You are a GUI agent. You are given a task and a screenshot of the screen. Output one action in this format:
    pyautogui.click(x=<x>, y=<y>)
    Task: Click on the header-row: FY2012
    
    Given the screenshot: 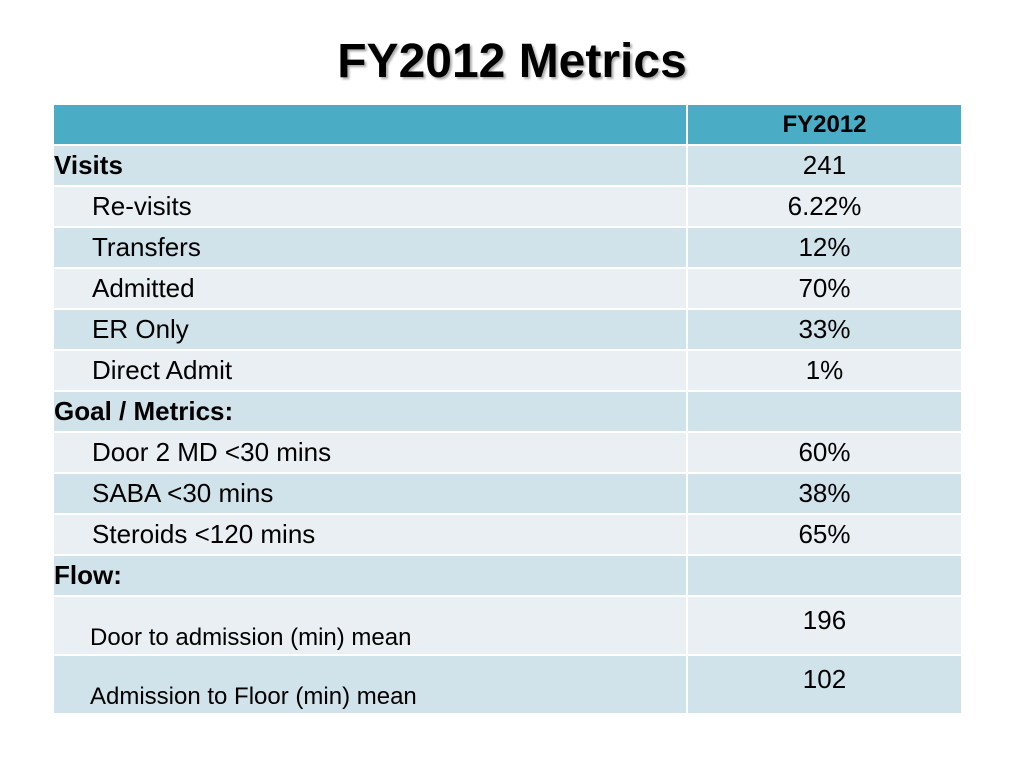 What is the action you would take?
    pyautogui.click(x=507, y=124)
    